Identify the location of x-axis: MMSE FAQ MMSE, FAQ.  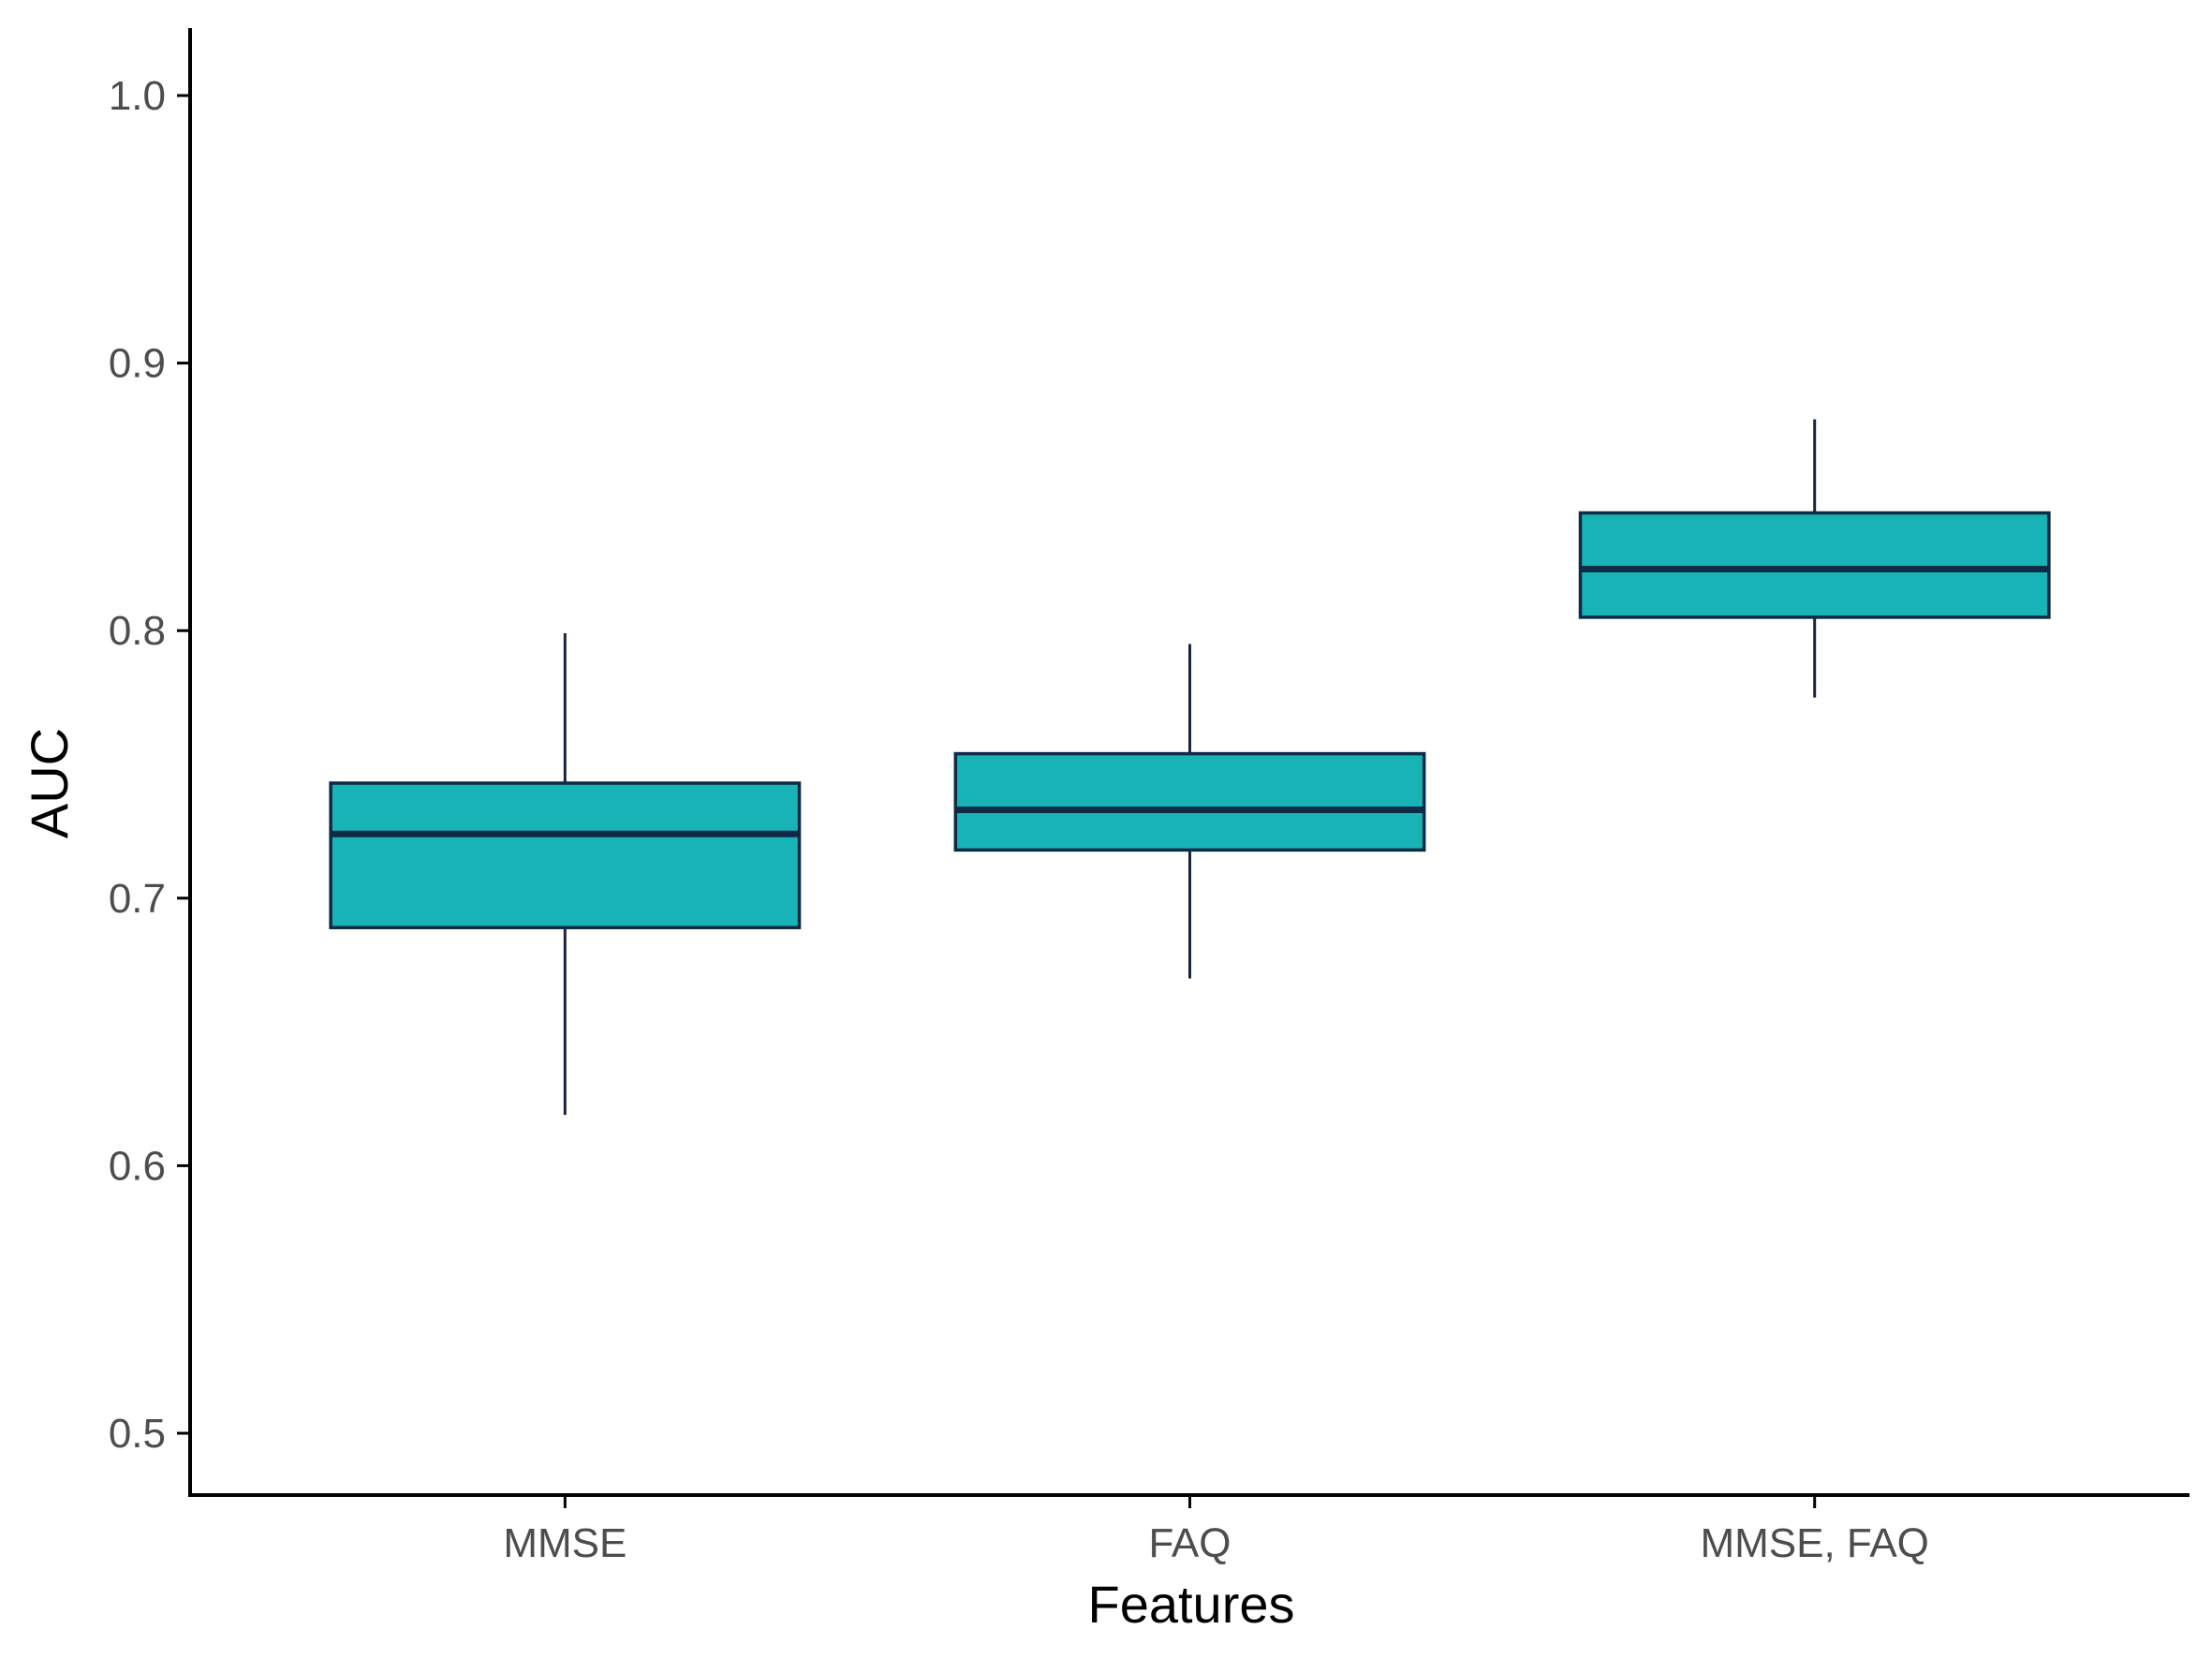
(1189, 1529).